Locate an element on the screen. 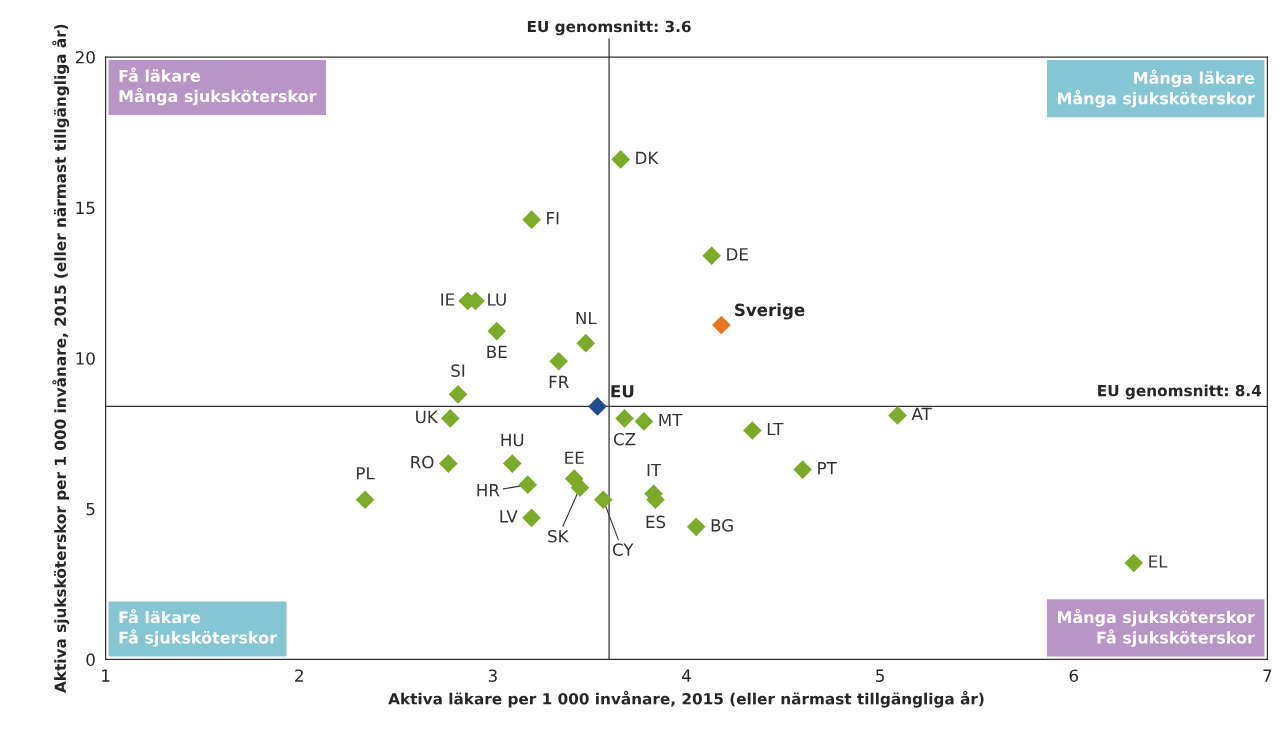  annotation: FR is located at coordinates (559, 382).